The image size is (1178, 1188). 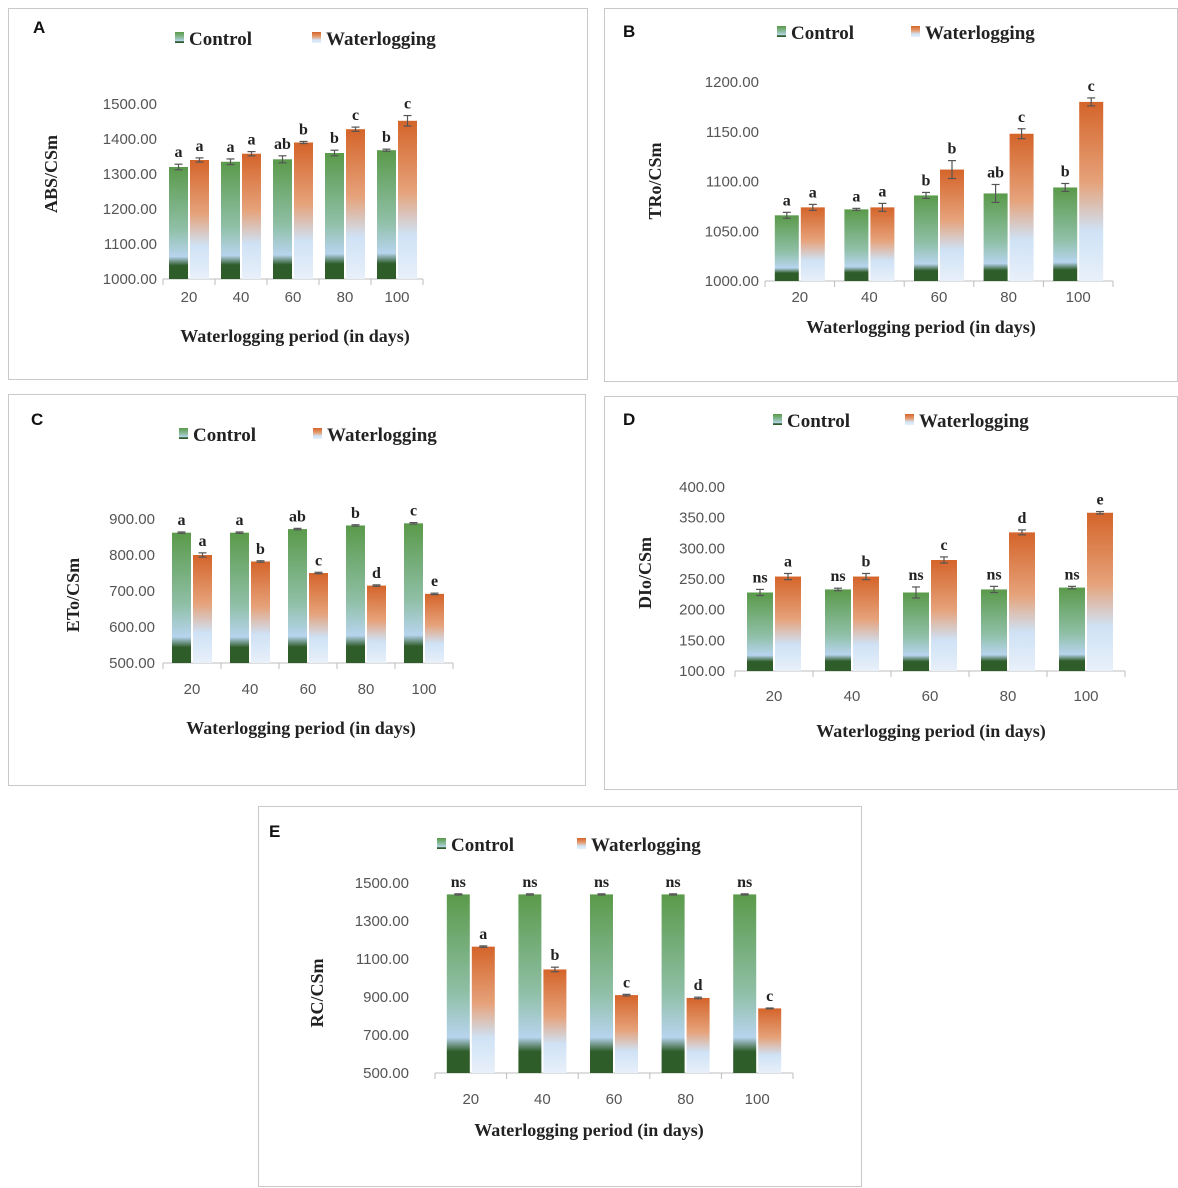 What do you see at coordinates (645, 573) in the screenshot?
I see `y-axis-title-d: DIo/CSm` at bounding box center [645, 573].